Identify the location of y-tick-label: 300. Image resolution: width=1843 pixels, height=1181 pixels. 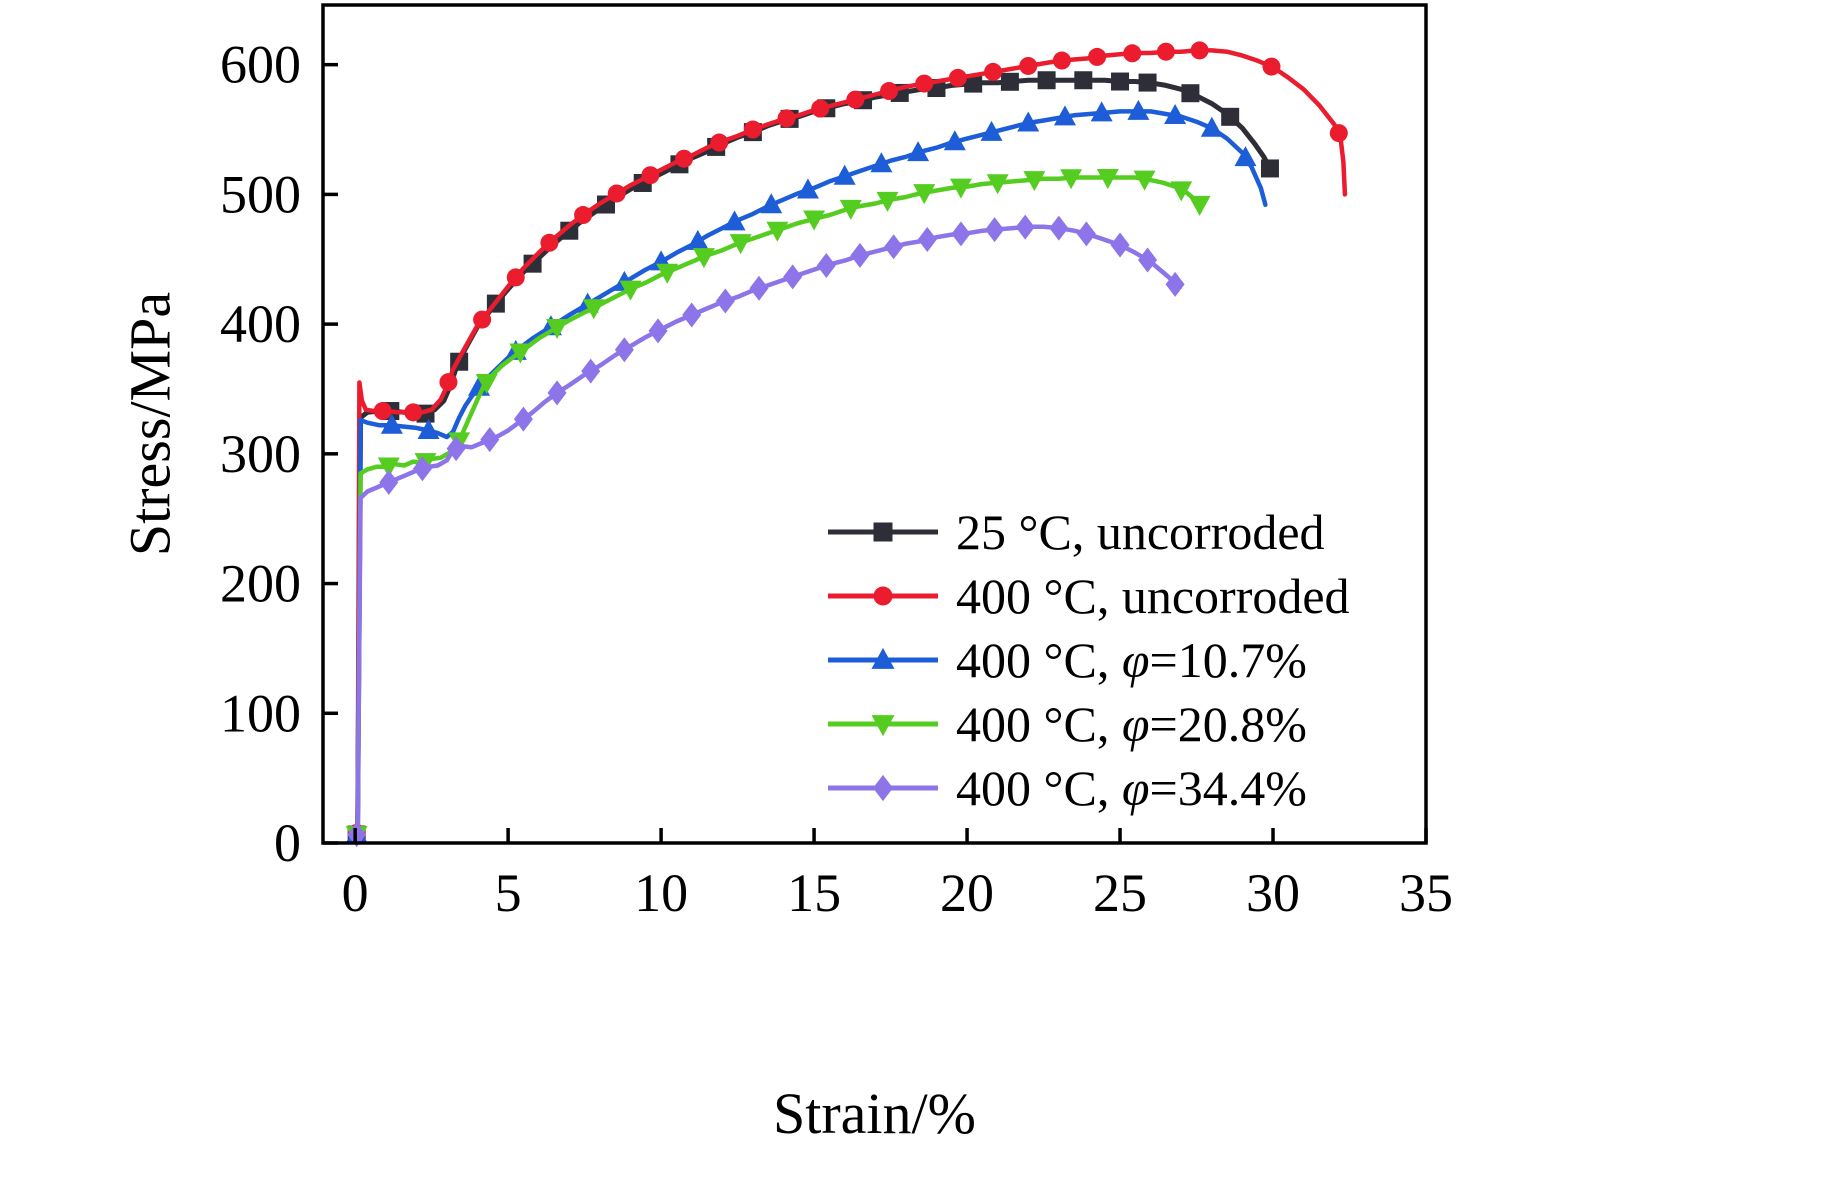
(260, 454).